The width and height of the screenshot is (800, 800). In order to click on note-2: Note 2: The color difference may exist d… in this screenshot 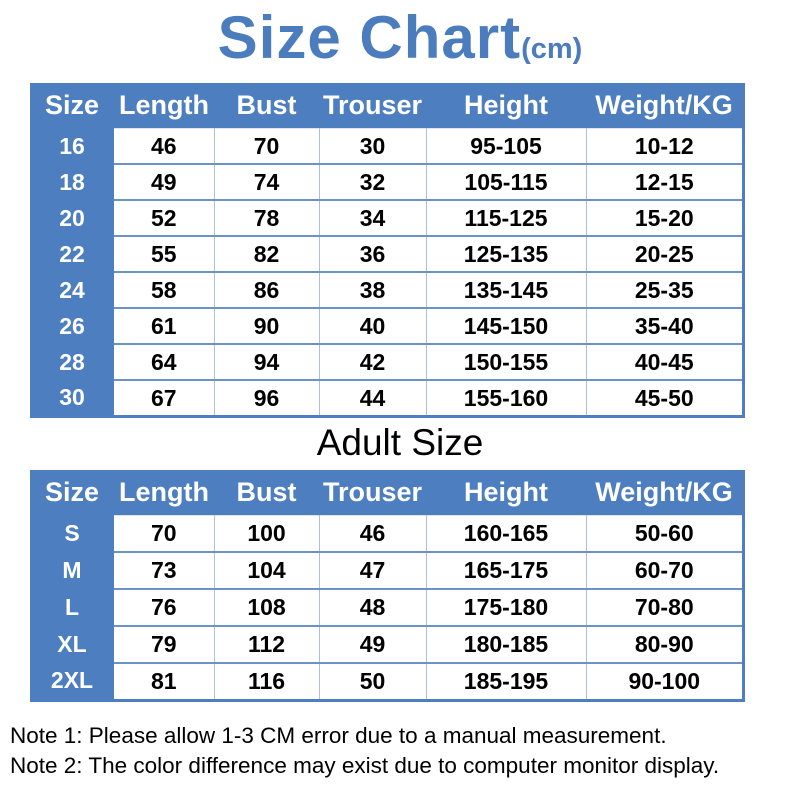, I will do `click(365, 765)`.